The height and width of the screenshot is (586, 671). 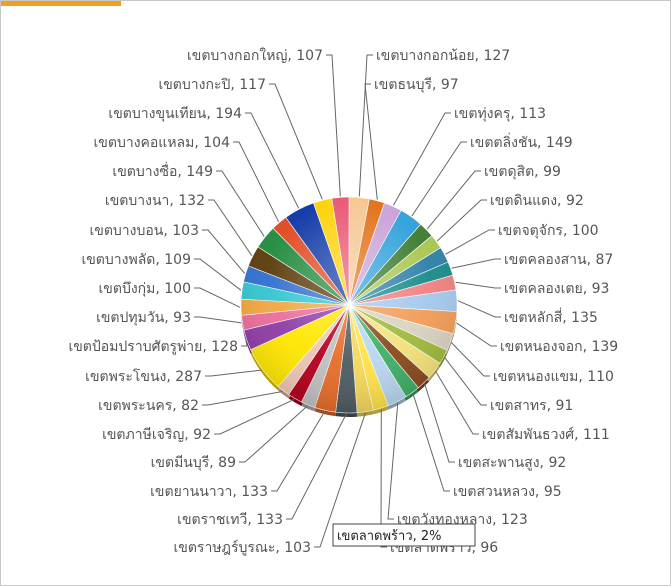 What do you see at coordinates (551, 317) in the screenshot?
I see `slice-label: เขตหลักสี่, 135` at bounding box center [551, 317].